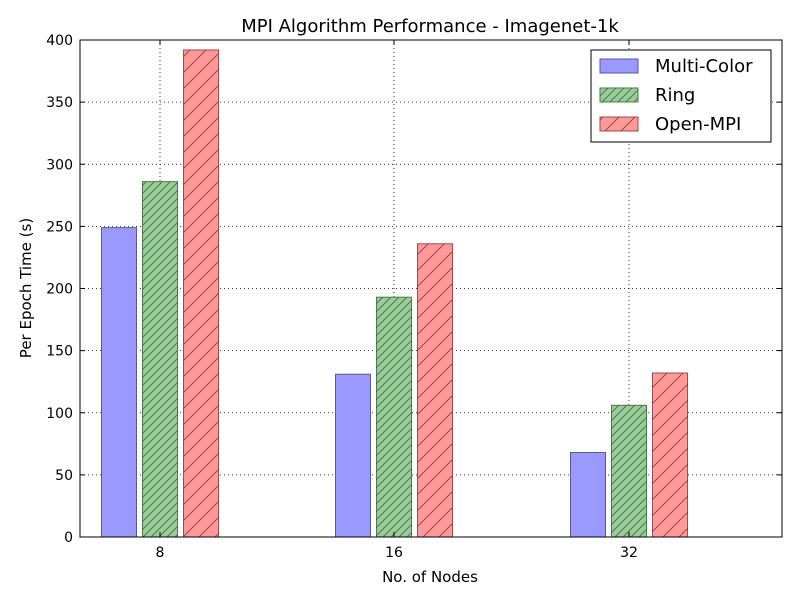 The height and width of the screenshot is (600, 800). What do you see at coordinates (59, 41) in the screenshot?
I see `y-tick-label: 400` at bounding box center [59, 41].